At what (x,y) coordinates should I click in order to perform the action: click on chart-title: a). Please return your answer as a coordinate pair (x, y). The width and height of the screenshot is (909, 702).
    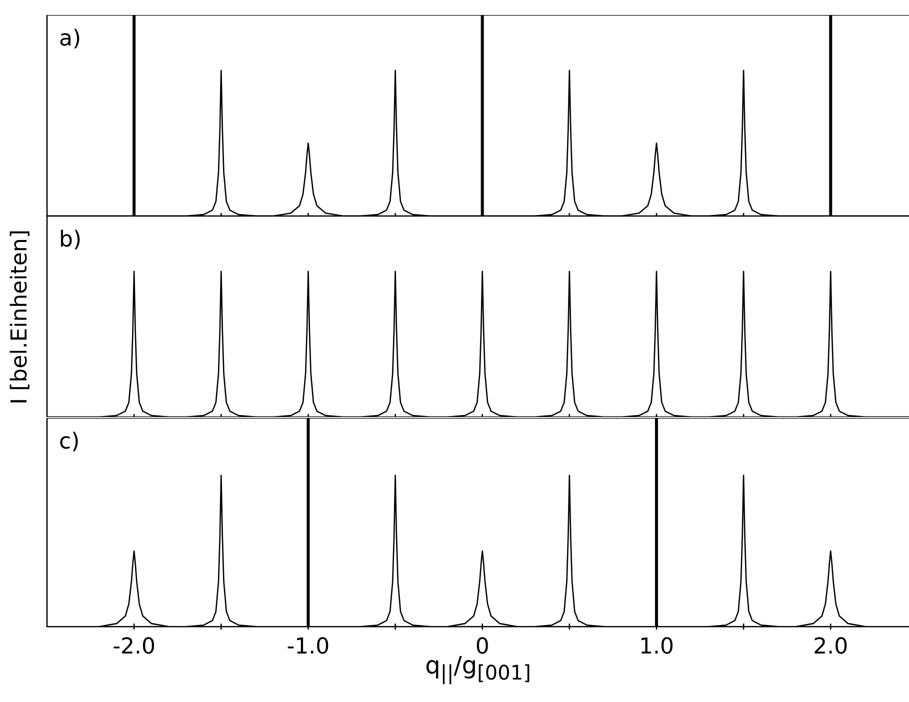
    Looking at the image, I should click on (70, 39).